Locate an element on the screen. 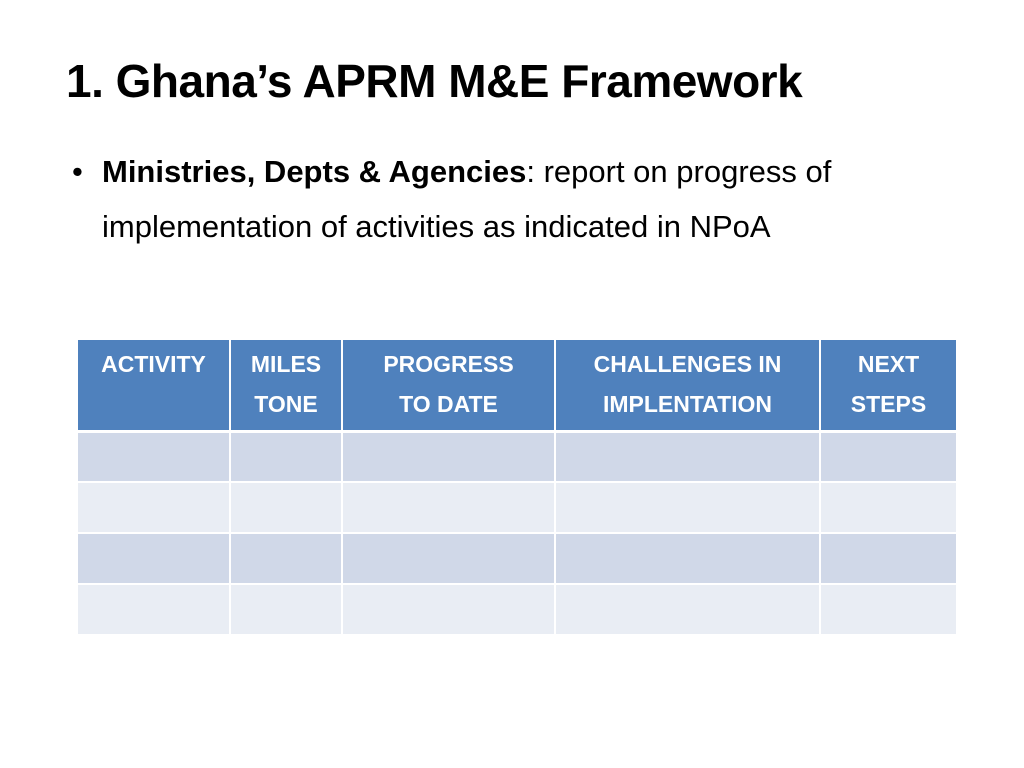  header-next-steps: NEXT STEPS is located at coordinates (888, 386).